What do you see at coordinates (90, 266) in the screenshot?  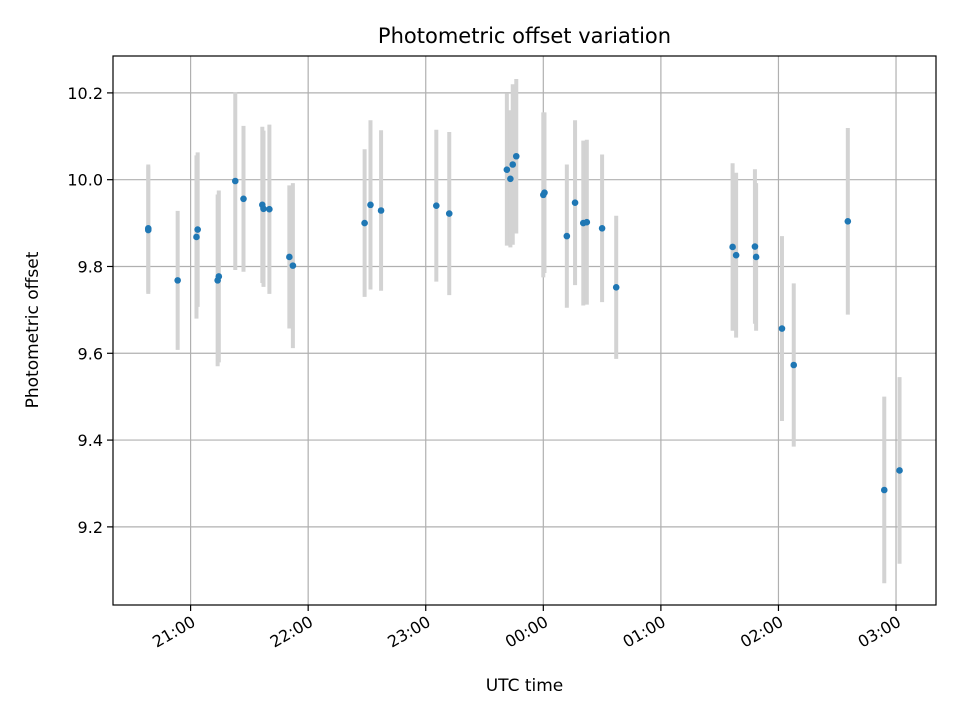 I see `y-tick-label: 9.8` at bounding box center [90, 266].